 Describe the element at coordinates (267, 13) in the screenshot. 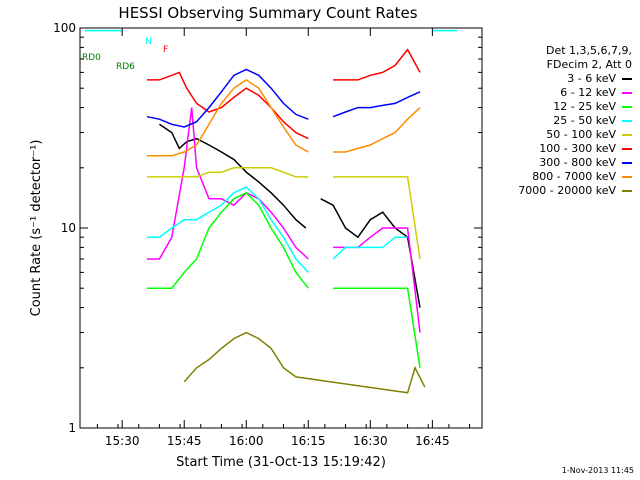

I see `chart-title: HESSI Observing Summary Count Rates` at that location.